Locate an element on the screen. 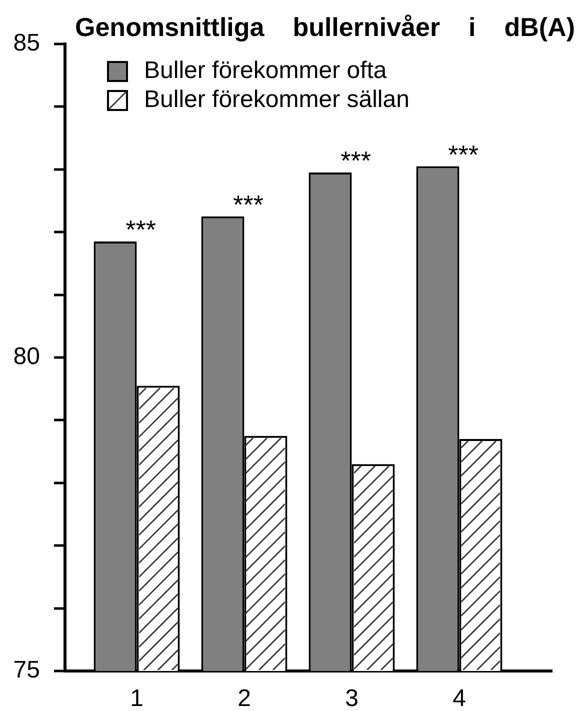  x-tick-label: 2 is located at coordinates (244, 698).